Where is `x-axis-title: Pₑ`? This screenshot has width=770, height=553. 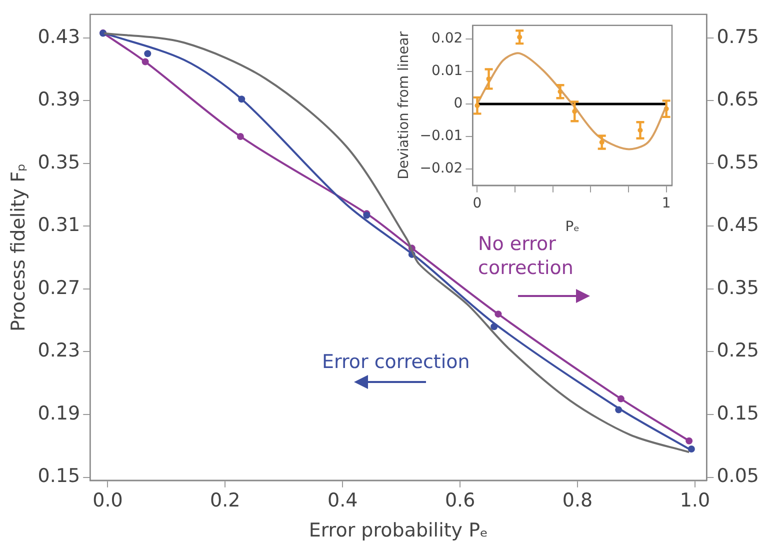 x-axis-title: Pₑ is located at coordinates (572, 227).